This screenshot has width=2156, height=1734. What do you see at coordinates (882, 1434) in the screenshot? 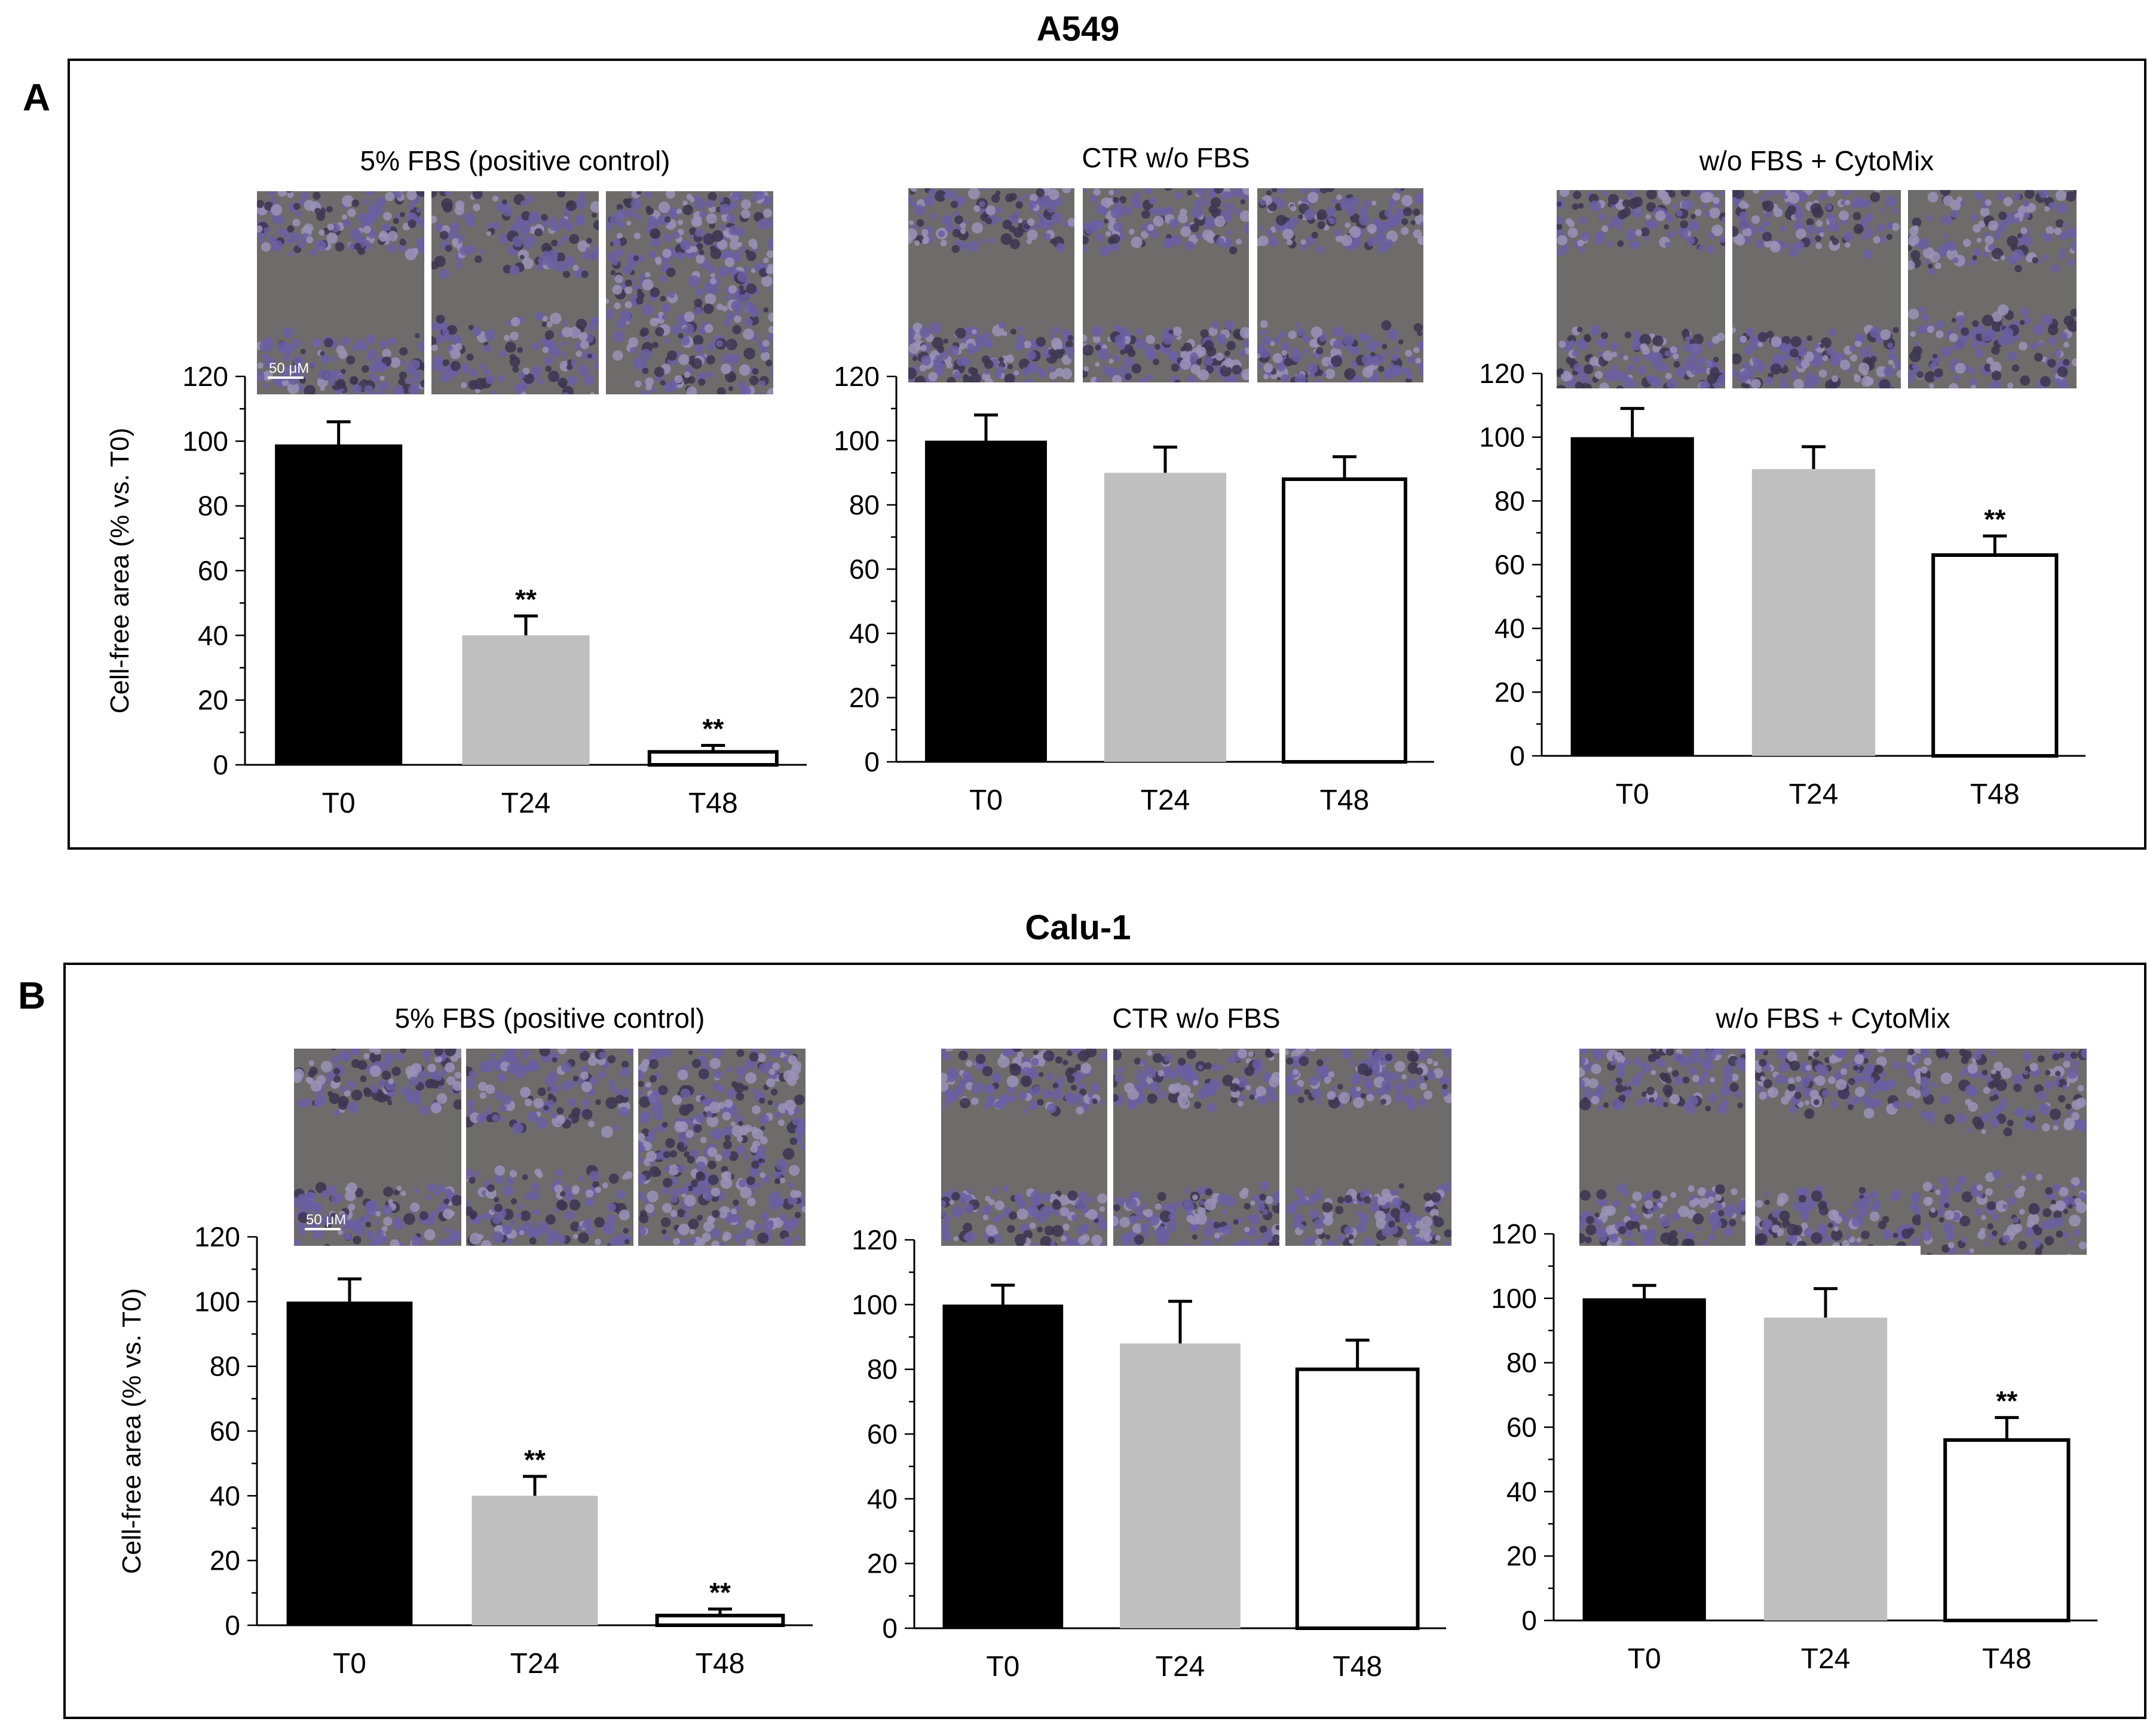
I see `y-tick-label: 60` at bounding box center [882, 1434].